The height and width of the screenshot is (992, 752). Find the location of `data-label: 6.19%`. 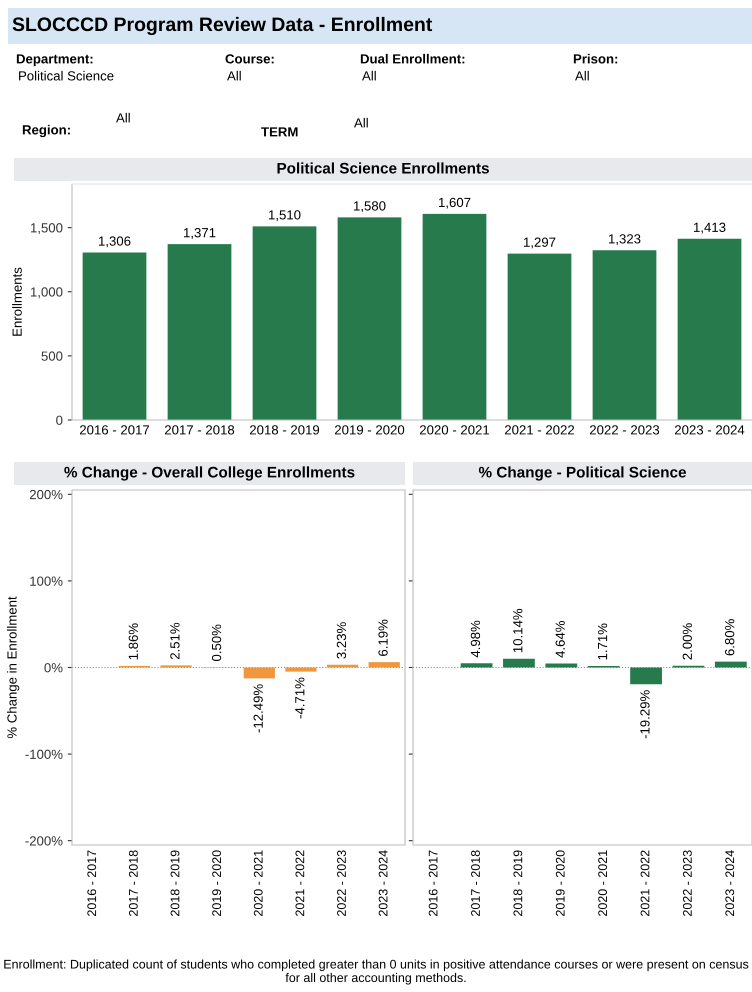

data-label: 6.19% is located at coordinates (383, 638).